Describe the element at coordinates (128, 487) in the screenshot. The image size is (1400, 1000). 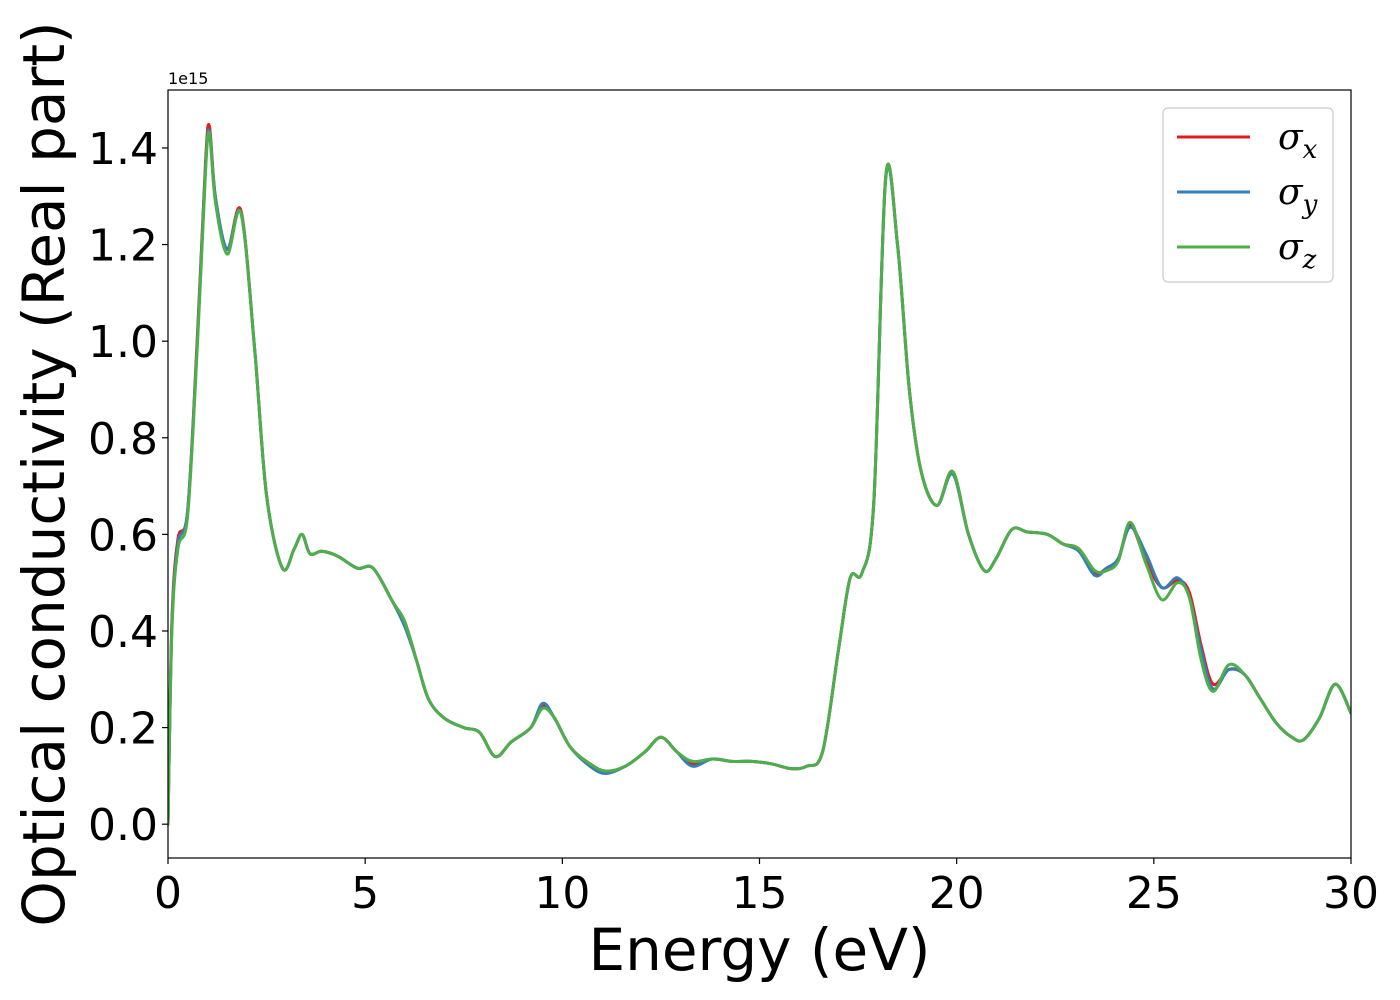
I see `y-axis-ticks: 0.0 0.2 0.4 0.6 0.8 1.0 1.2 1.4` at that location.